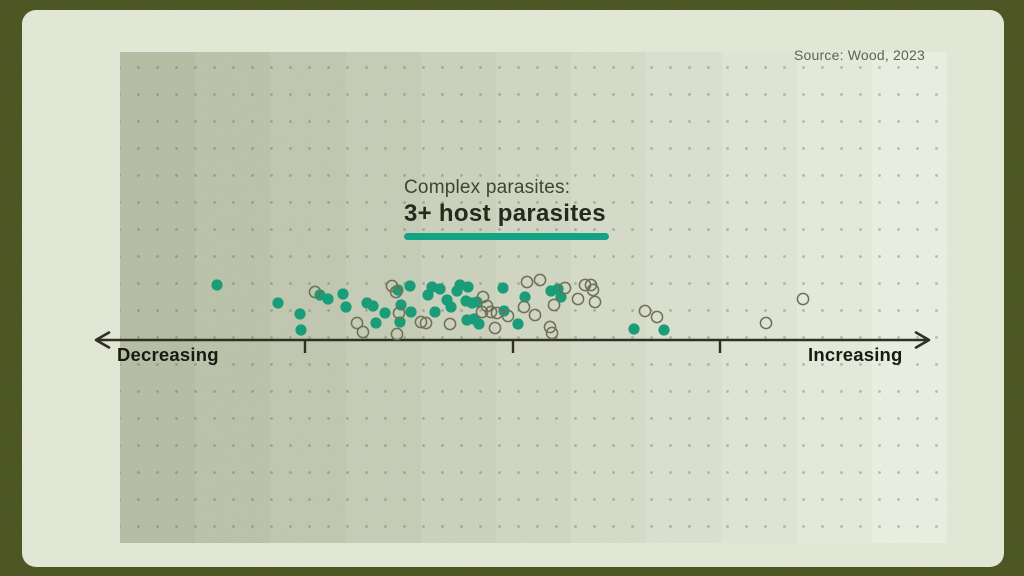 The width and height of the screenshot is (1024, 576). I want to click on chart-annotation: Complex parasites: 3+ host parasites, so click(506, 208).